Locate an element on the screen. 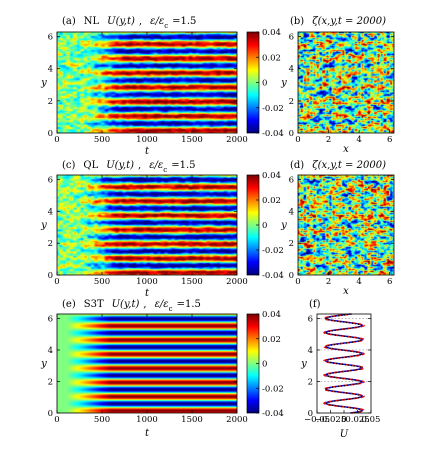 This screenshot has width=437, height=465. profile-ylabel: y is located at coordinates (303, 364).